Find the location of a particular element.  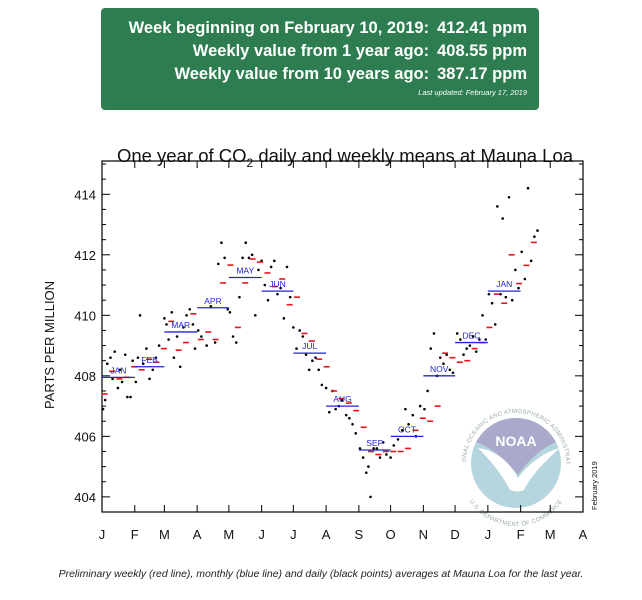

banner-label: Weekly value from 10 years ago: is located at coordinates (302, 74).